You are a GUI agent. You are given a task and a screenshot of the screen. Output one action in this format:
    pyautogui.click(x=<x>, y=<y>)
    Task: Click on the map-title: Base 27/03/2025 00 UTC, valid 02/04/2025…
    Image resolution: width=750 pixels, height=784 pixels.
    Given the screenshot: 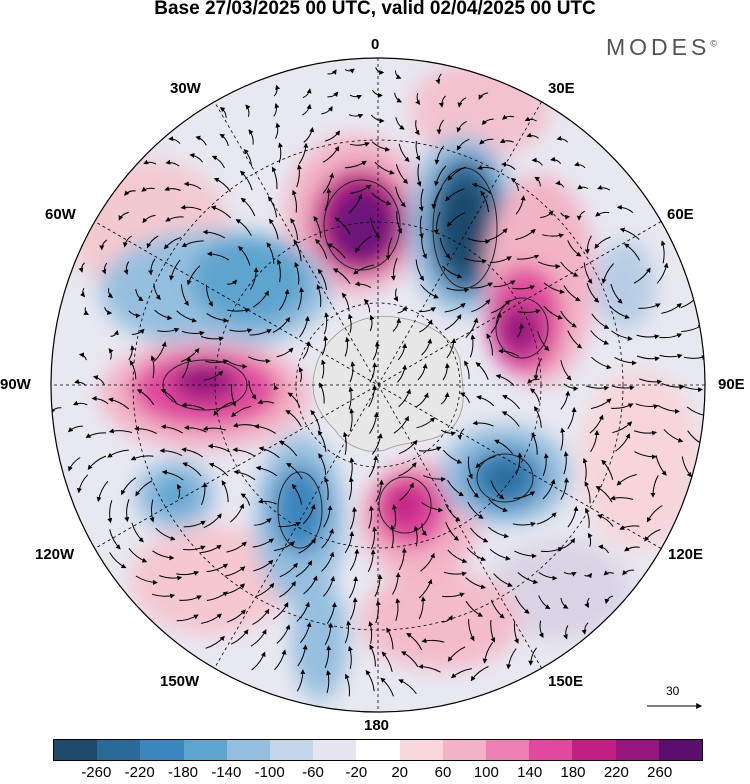 What is the action you would take?
    pyautogui.click(x=375, y=9)
    